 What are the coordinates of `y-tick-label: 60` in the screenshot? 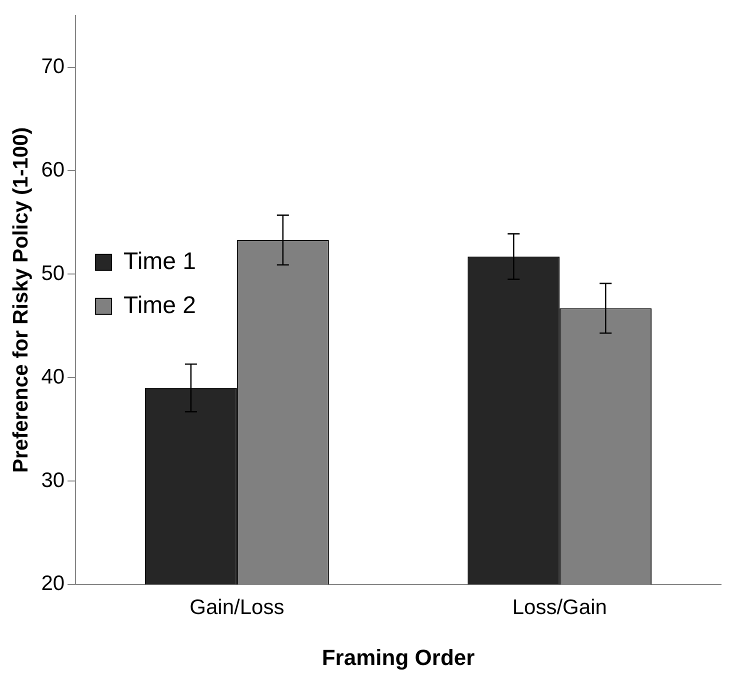 It's located at (53, 170).